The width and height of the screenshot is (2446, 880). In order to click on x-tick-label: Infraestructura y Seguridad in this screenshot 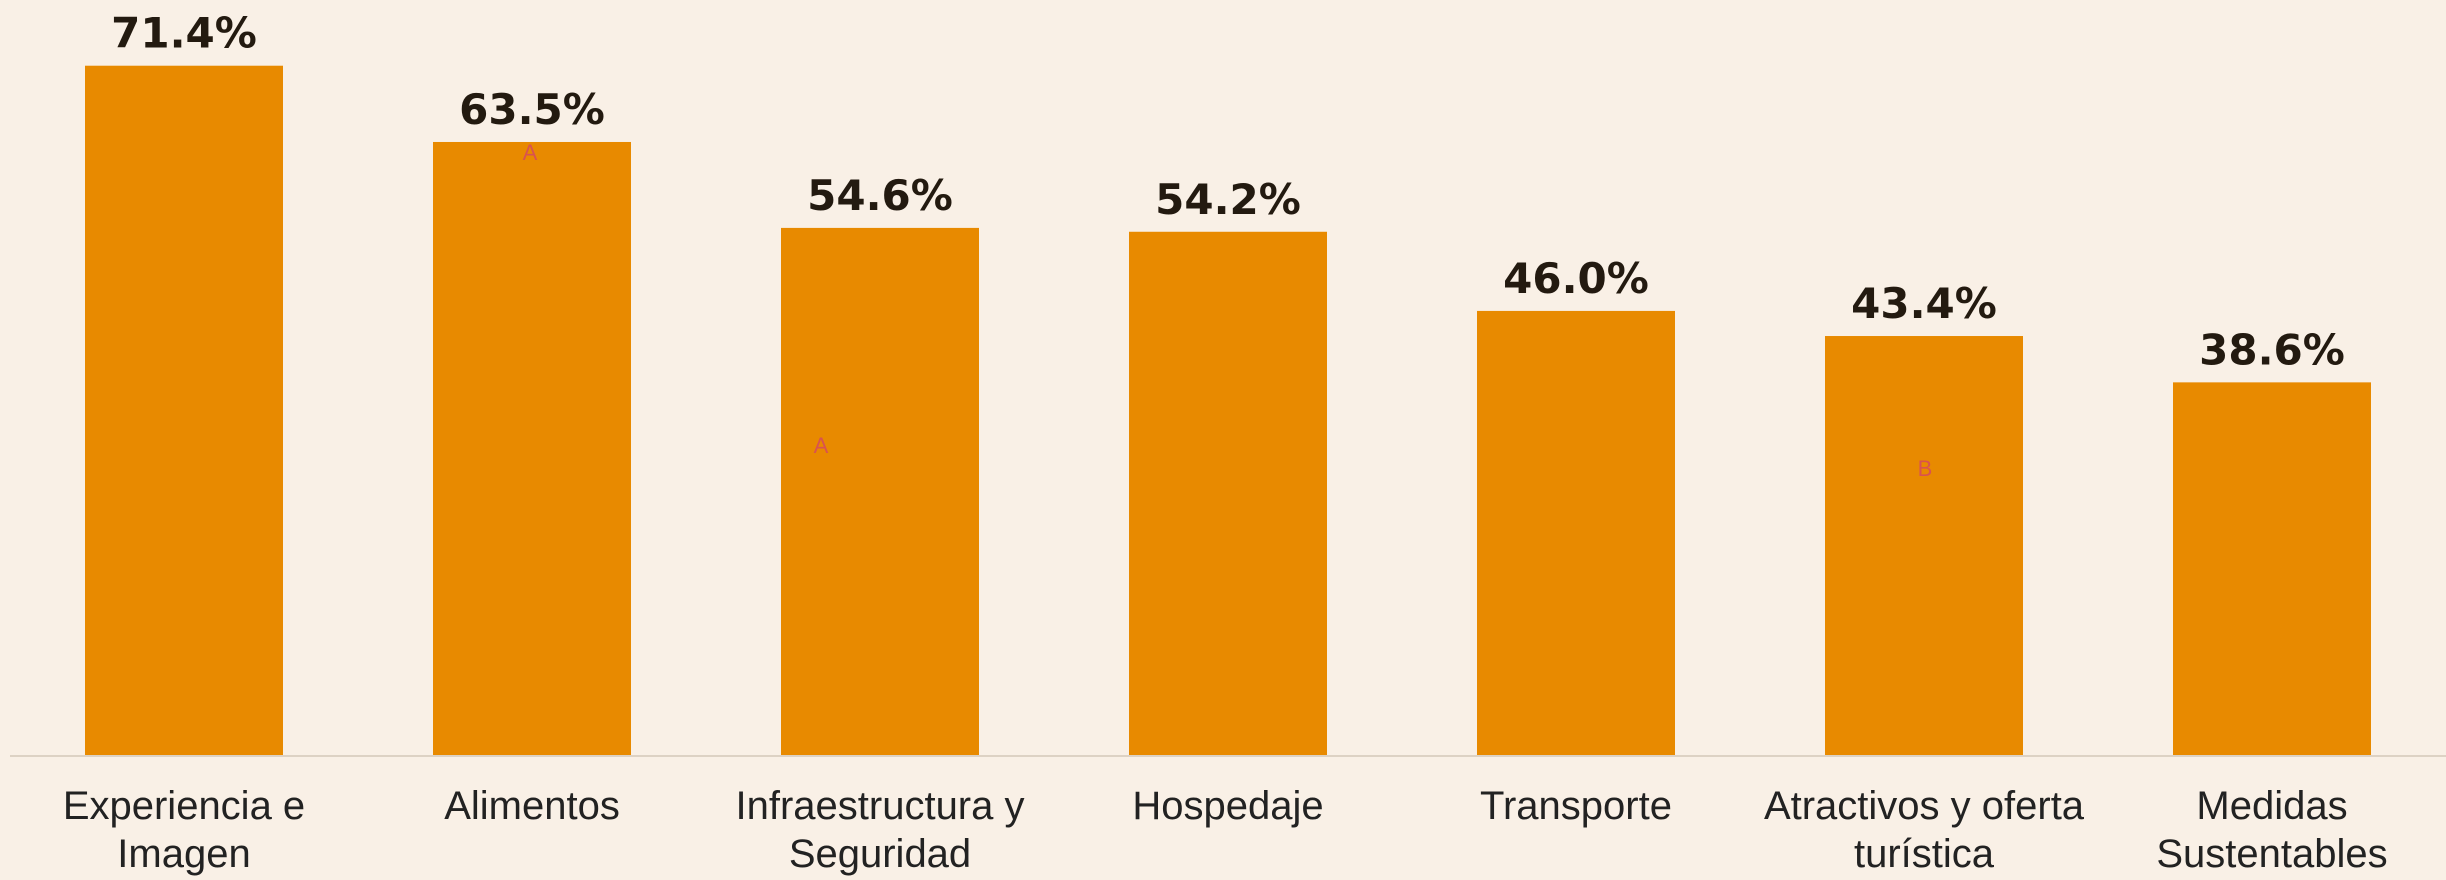, I will do `click(880, 830)`.